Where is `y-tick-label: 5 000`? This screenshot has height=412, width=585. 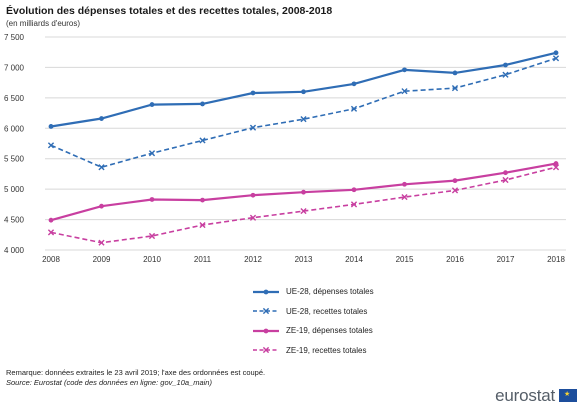
y-tick-label: 5 000 is located at coordinates (14, 189).